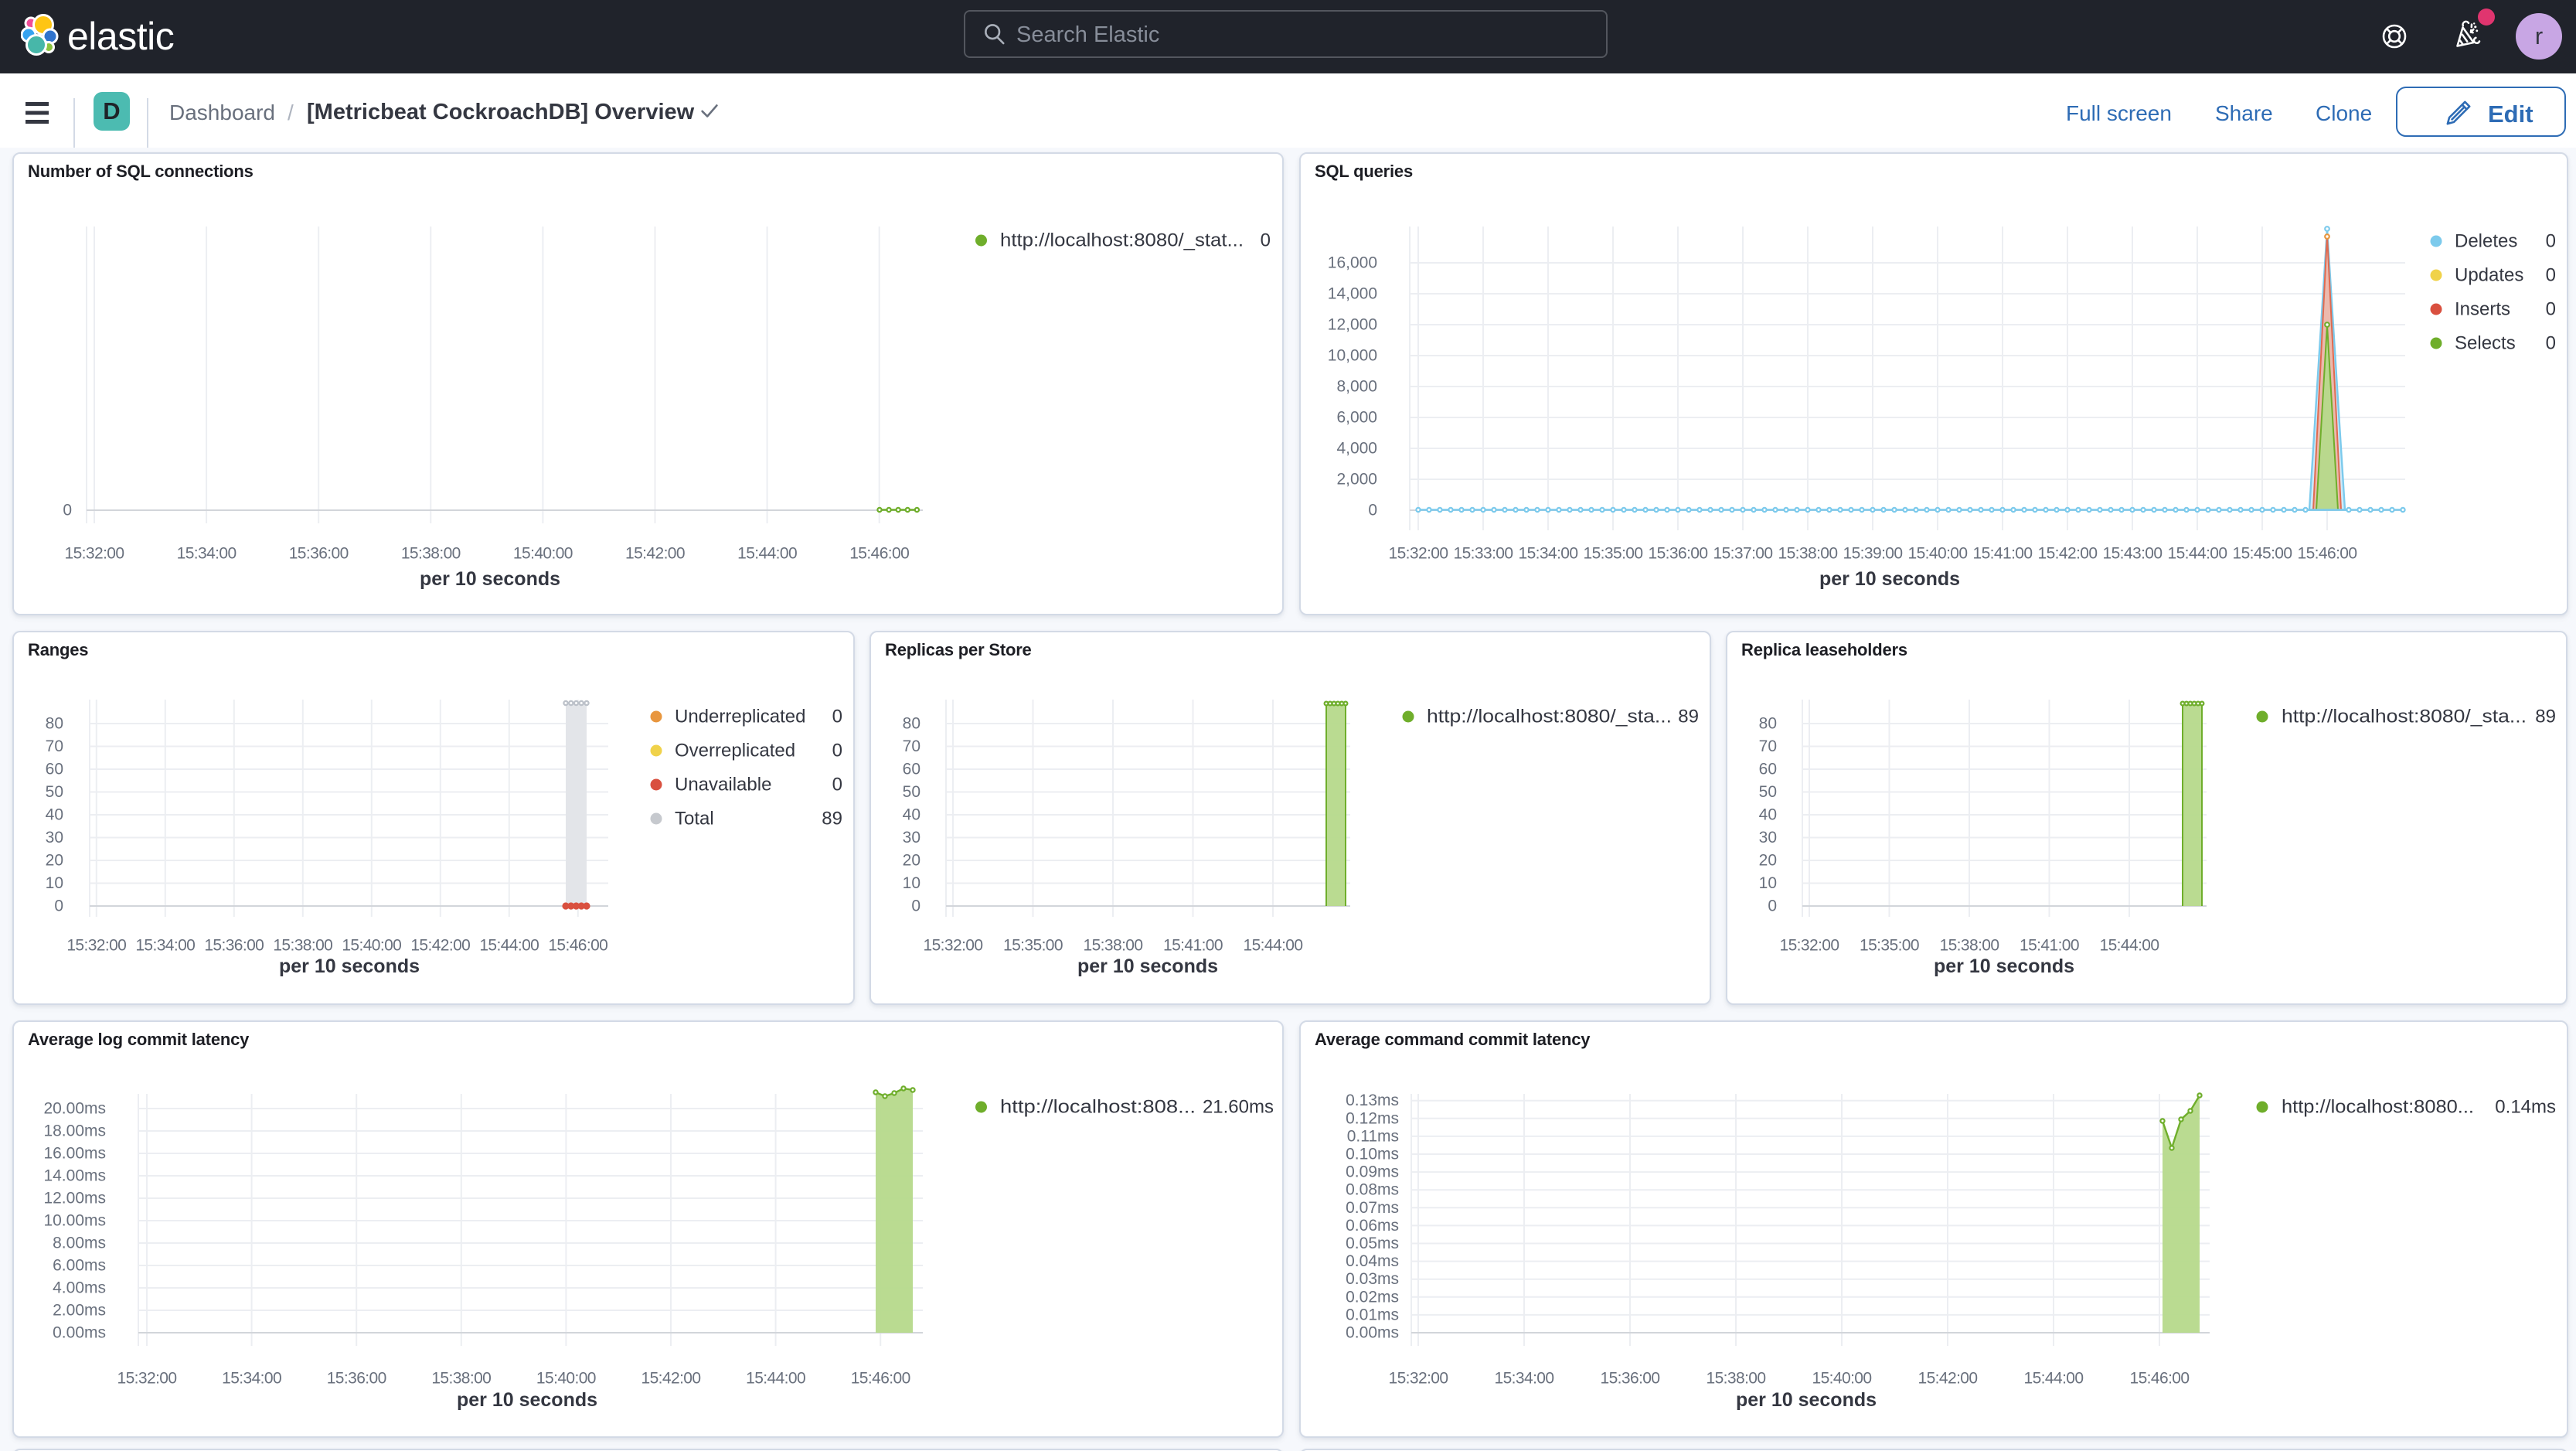 The image size is (2576, 1451). What do you see at coordinates (1743, 554) in the screenshot?
I see `svg-text: 15:37:00` at bounding box center [1743, 554].